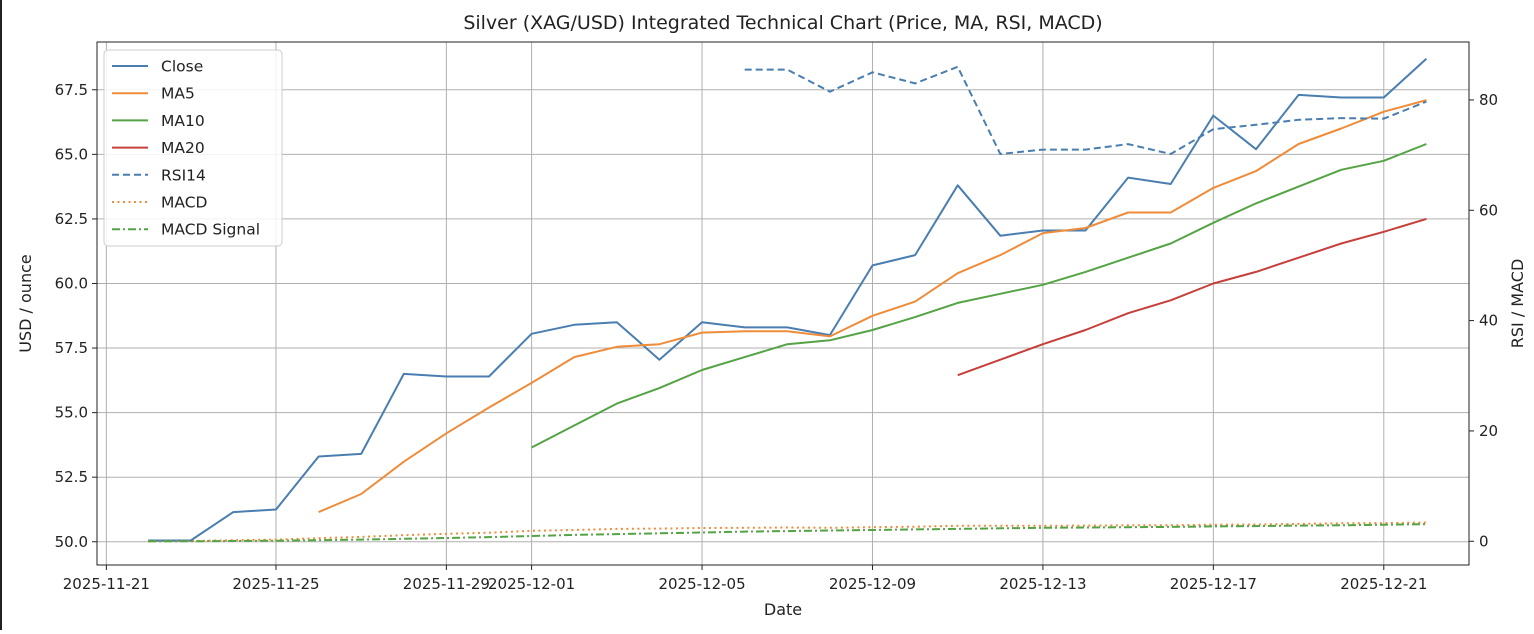 The image size is (1534, 634). I want to click on x-tick-label: 2025-11-21, so click(106, 584).